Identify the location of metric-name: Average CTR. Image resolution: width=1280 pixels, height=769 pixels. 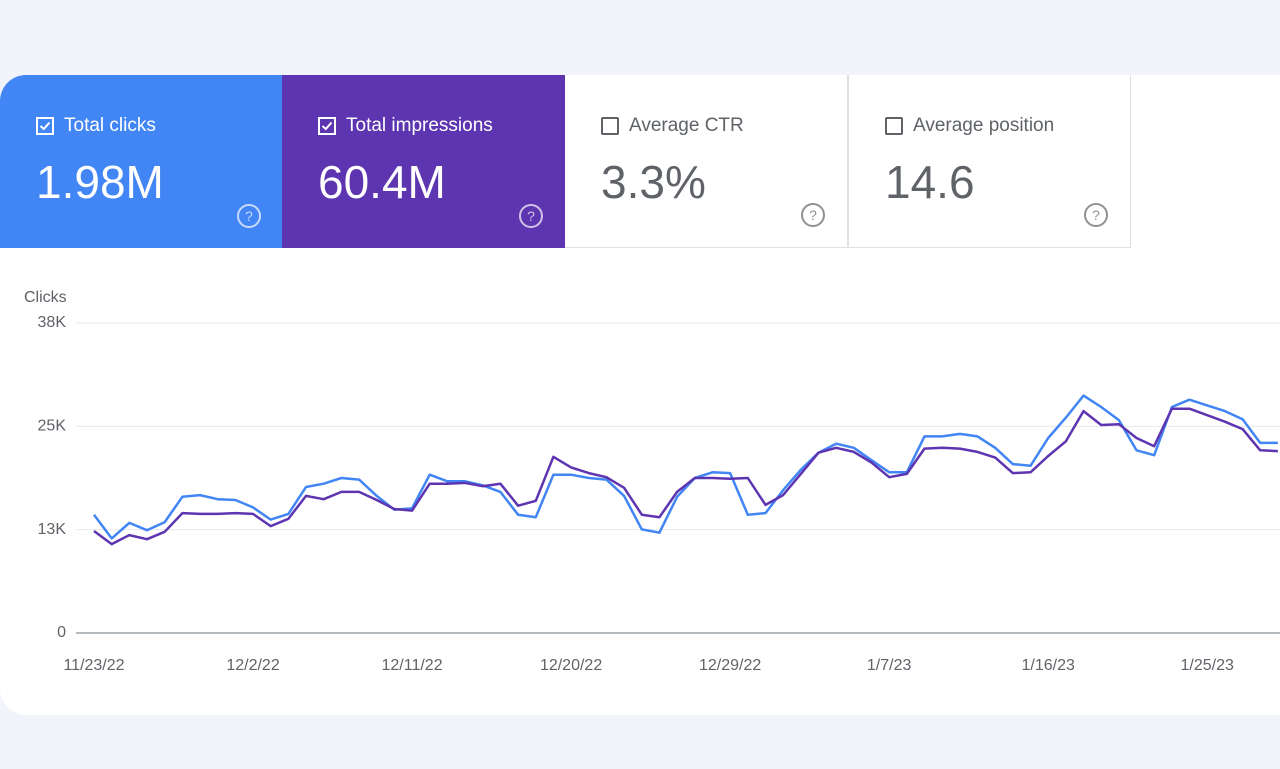
(686, 125).